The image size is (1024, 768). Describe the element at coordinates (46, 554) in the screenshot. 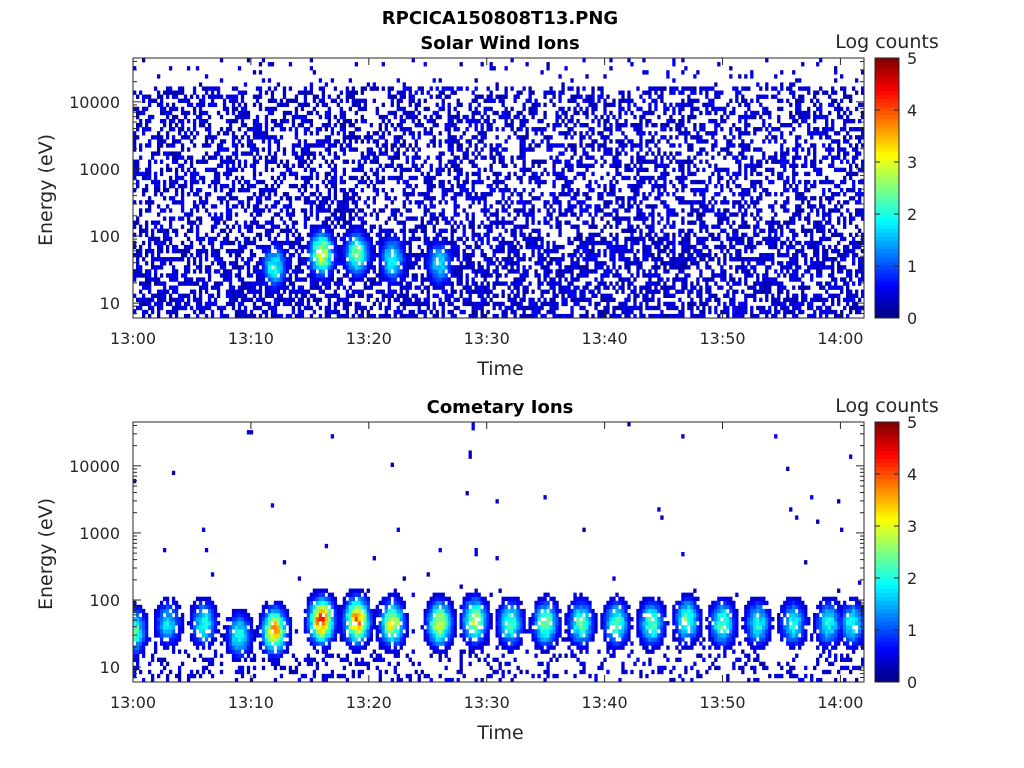

I see `y-axis-label-cometary: Energy (eV)` at that location.